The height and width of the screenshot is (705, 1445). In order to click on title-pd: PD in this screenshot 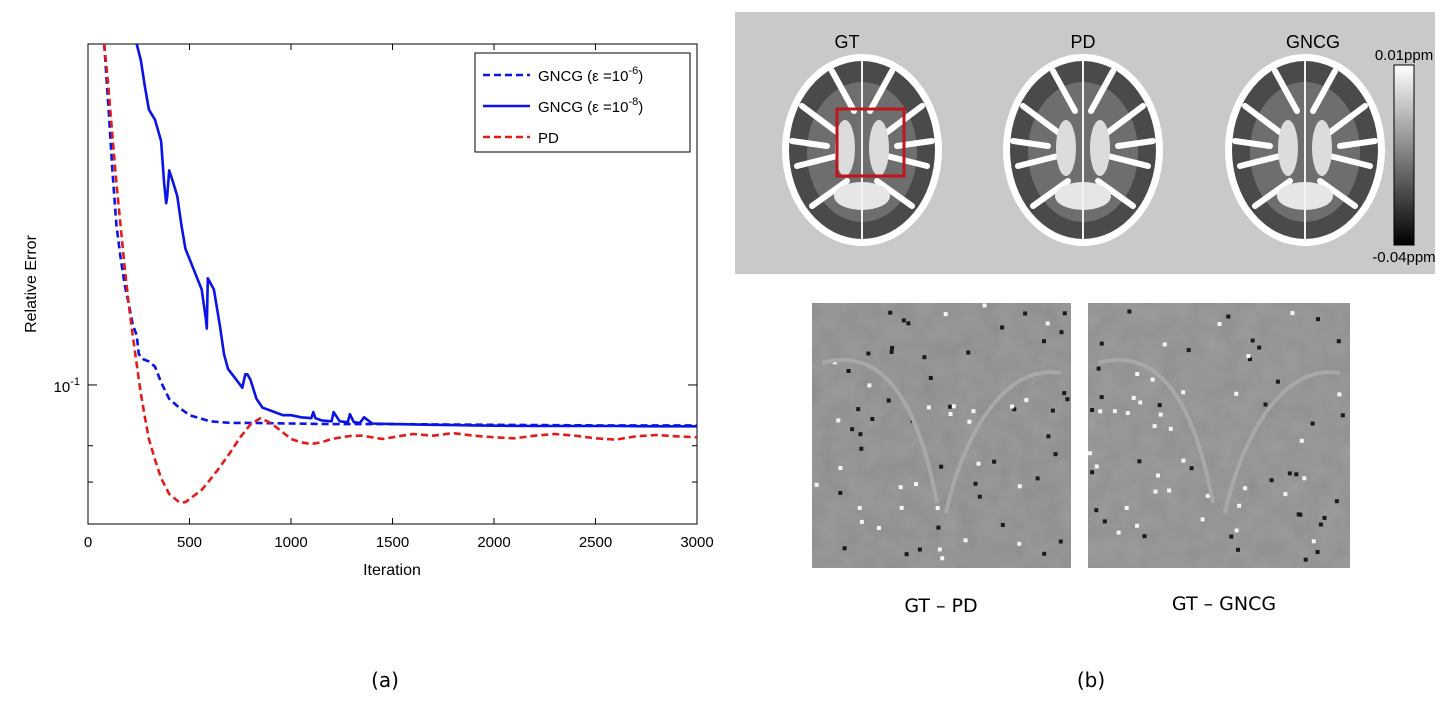, I will do `click(1082, 42)`.